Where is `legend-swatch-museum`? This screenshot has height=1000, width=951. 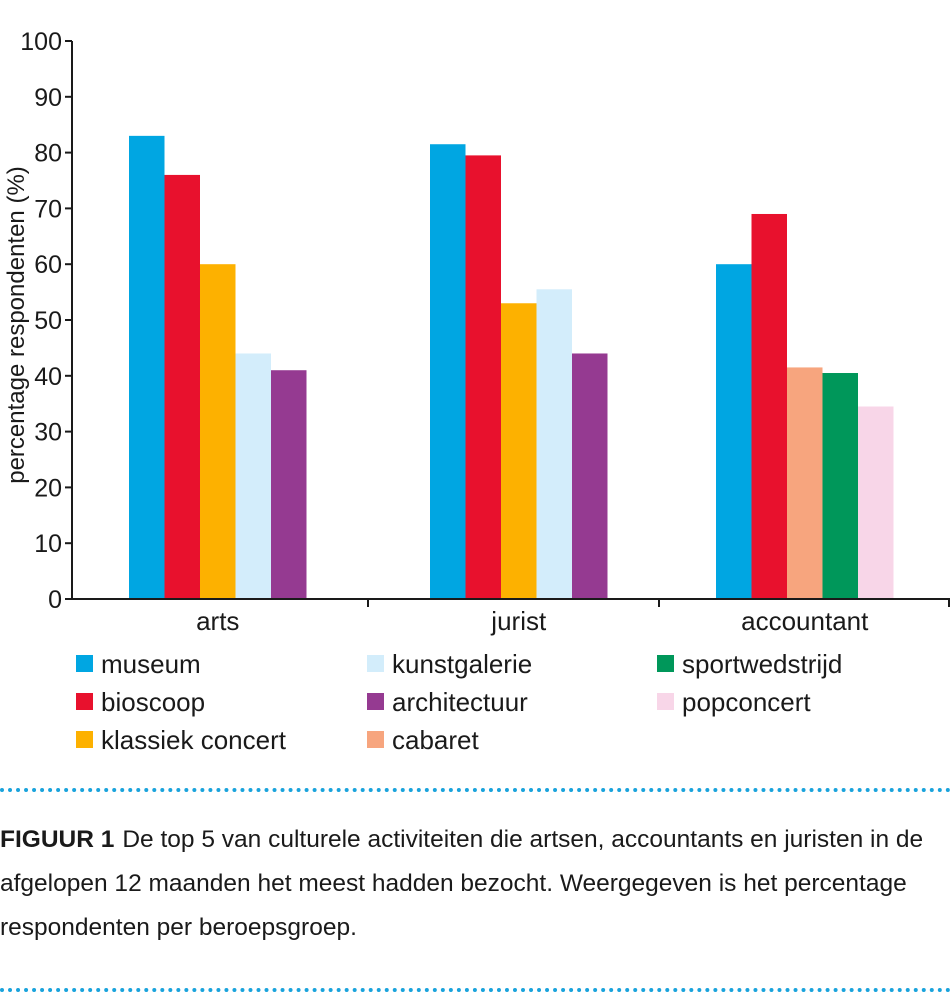 legend-swatch-museum is located at coordinates (84, 663).